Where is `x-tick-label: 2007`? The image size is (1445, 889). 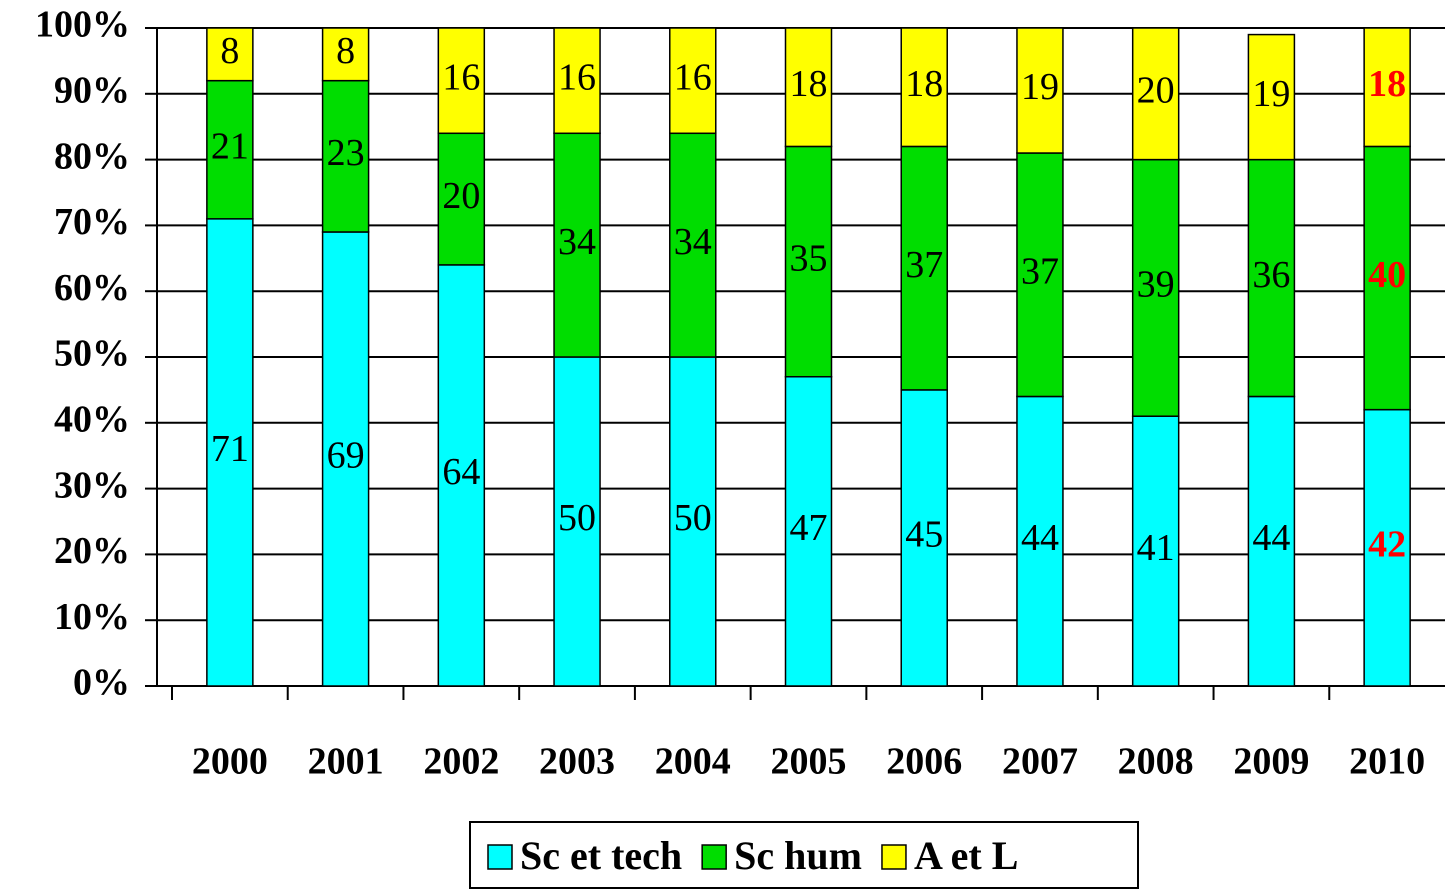
x-tick-label: 2007 is located at coordinates (1040, 762).